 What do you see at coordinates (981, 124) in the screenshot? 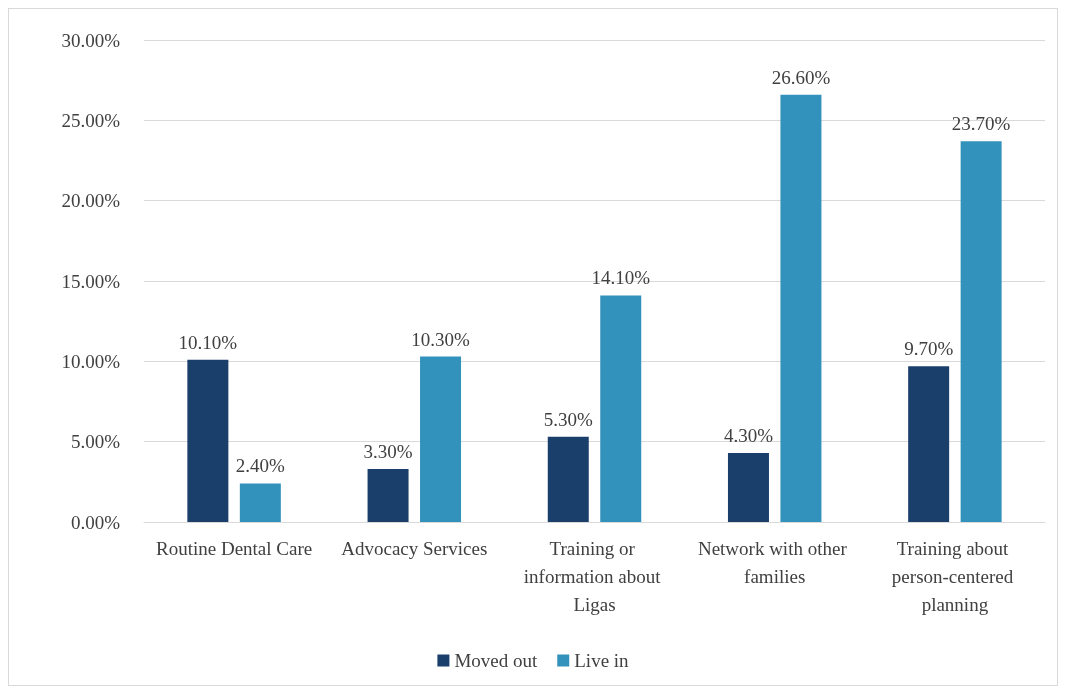
I see `data-label: 23.70%` at bounding box center [981, 124].